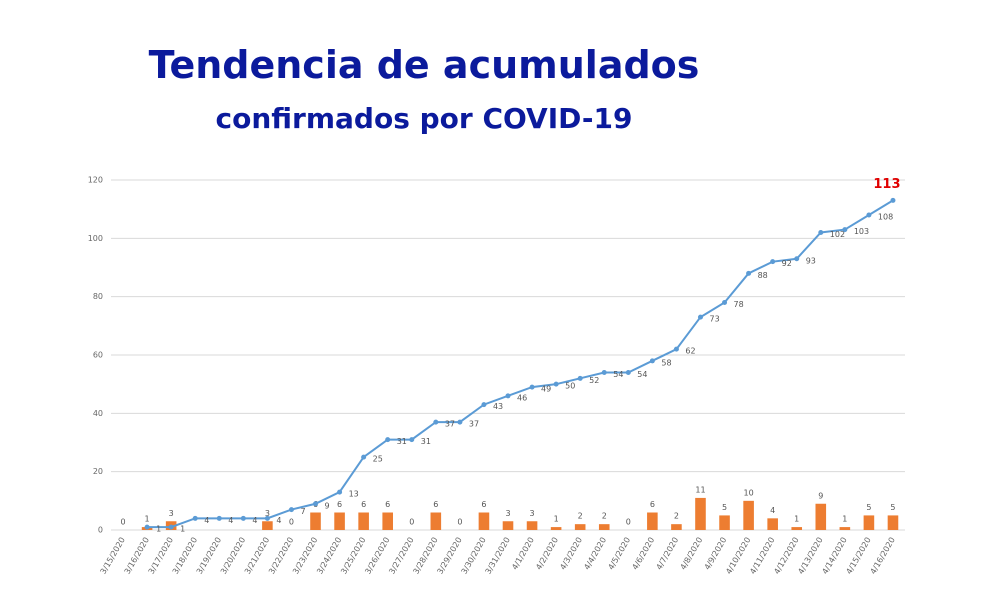 This screenshot has height=600, width=997. What do you see at coordinates (811, 260) in the screenshot?
I see `line-label: 93` at bounding box center [811, 260].